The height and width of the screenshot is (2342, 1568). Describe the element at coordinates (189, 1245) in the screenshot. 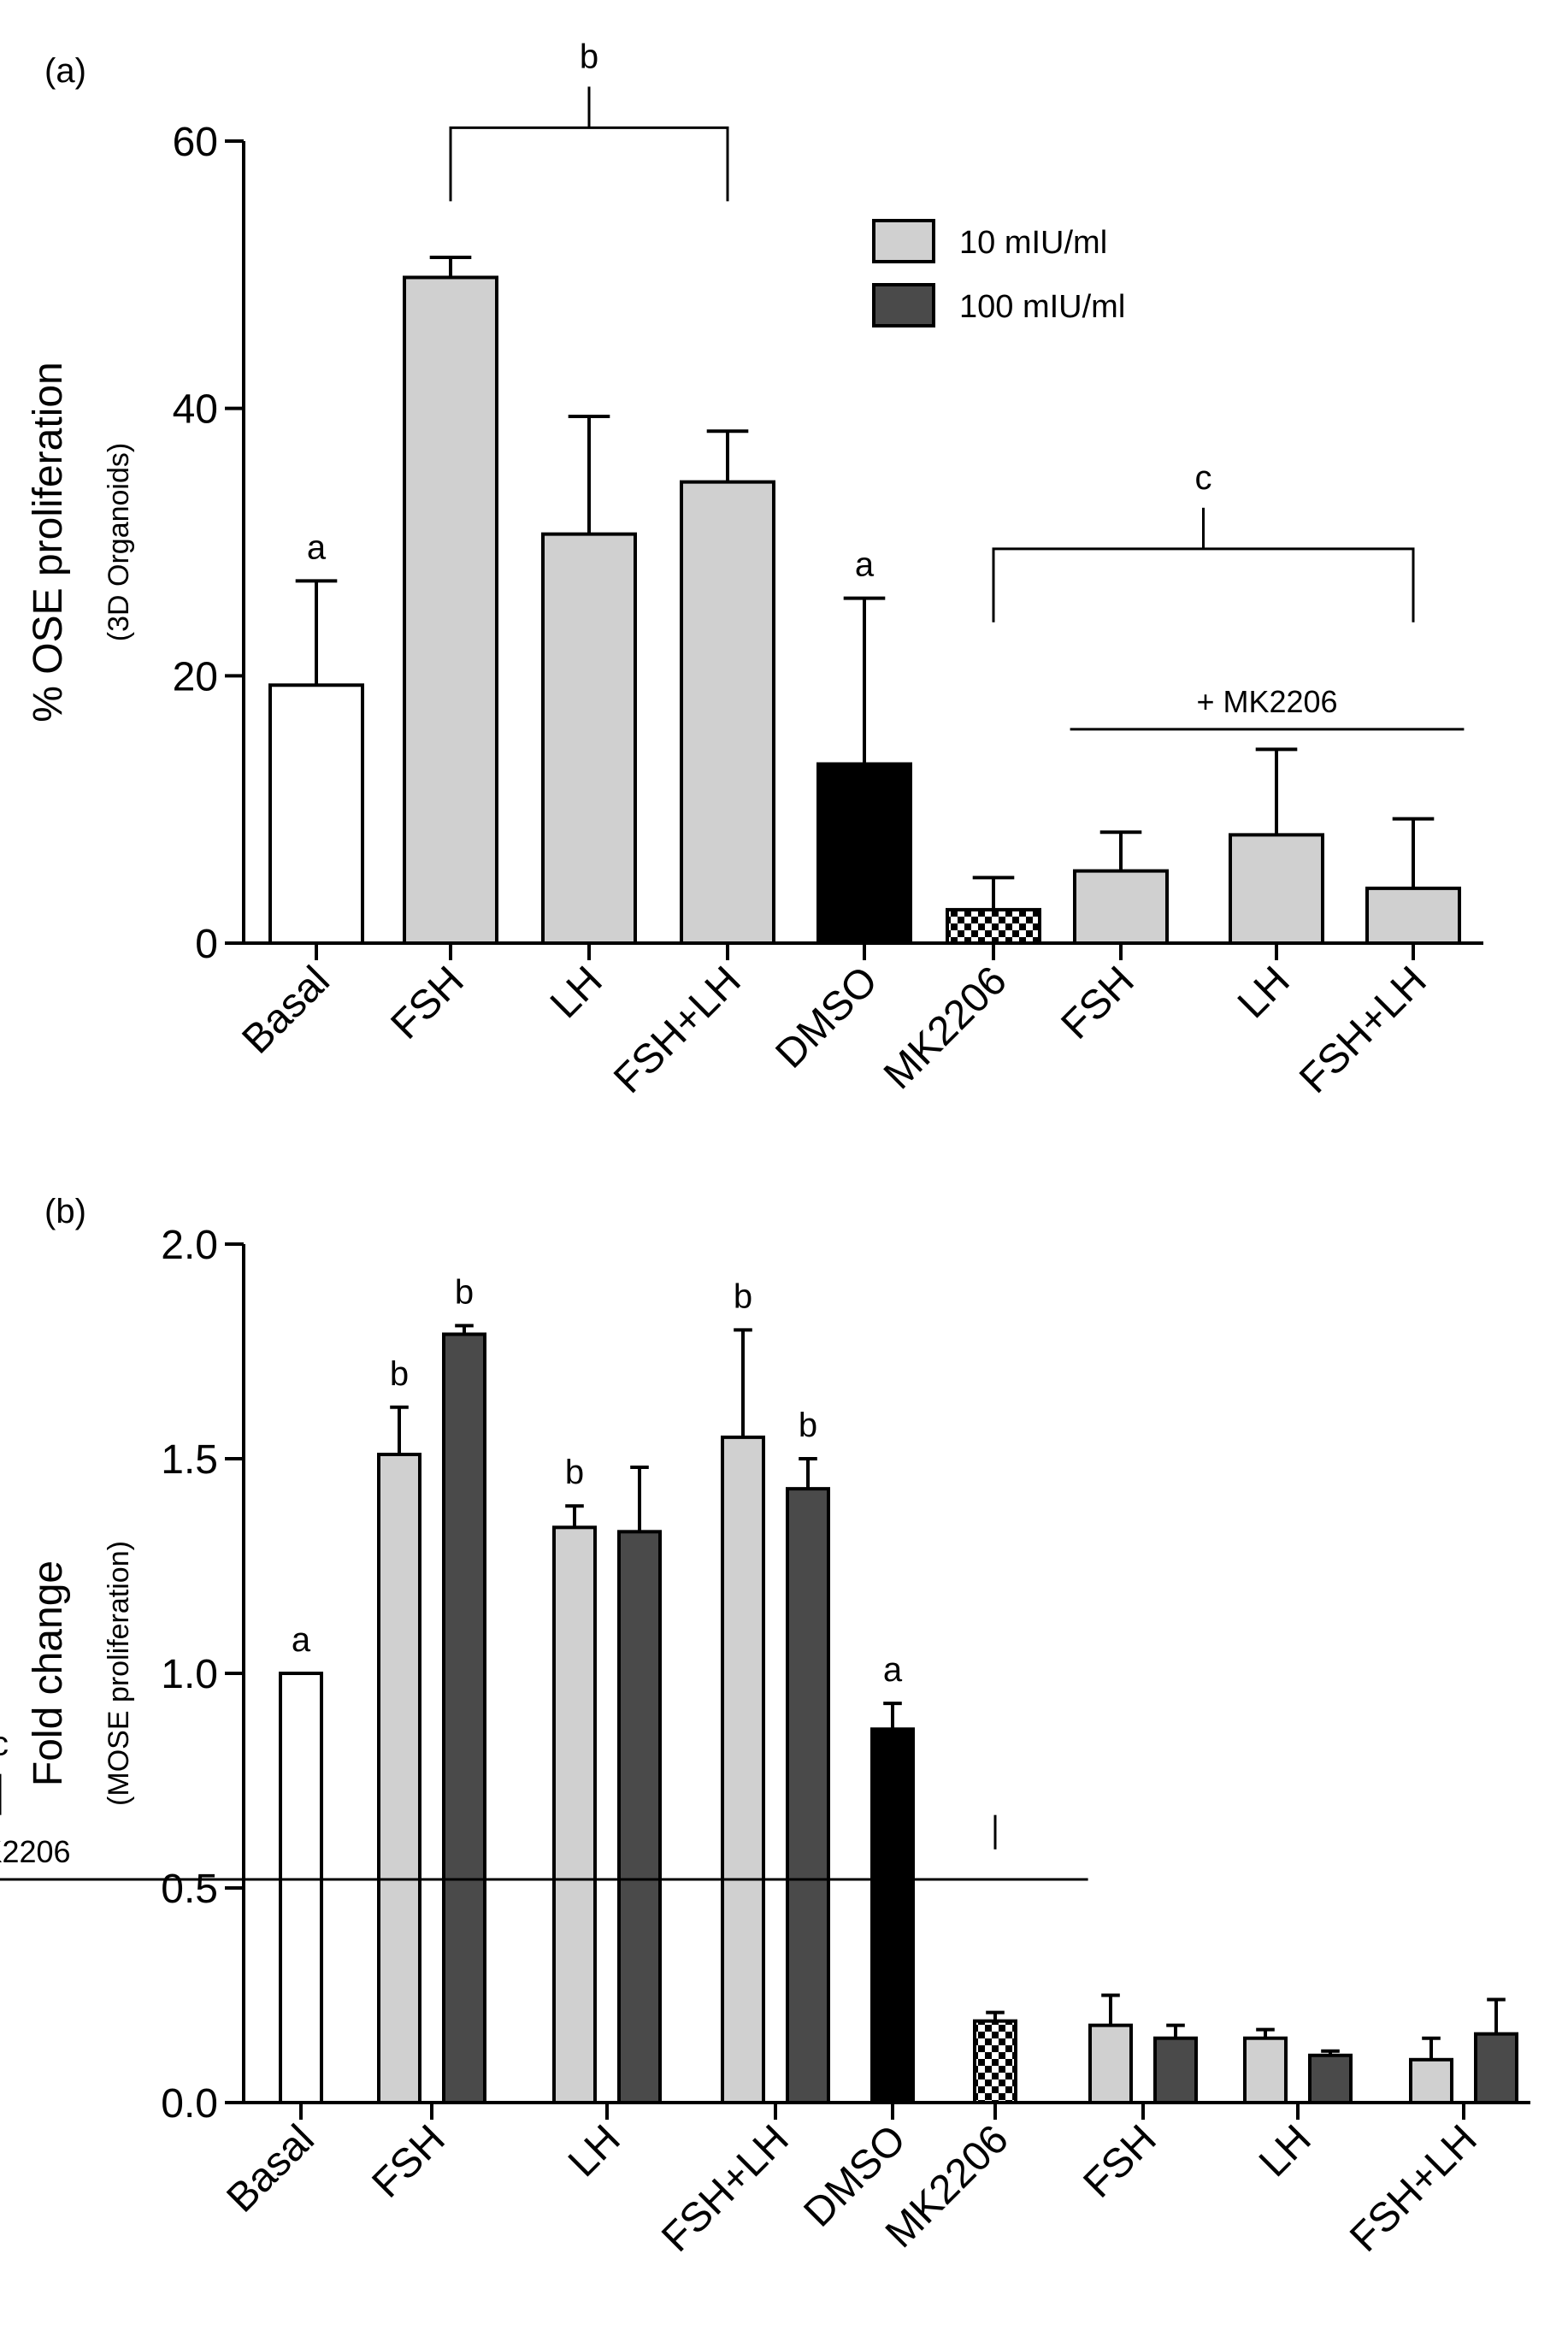

I see `y-tick-label: 2.0` at that location.